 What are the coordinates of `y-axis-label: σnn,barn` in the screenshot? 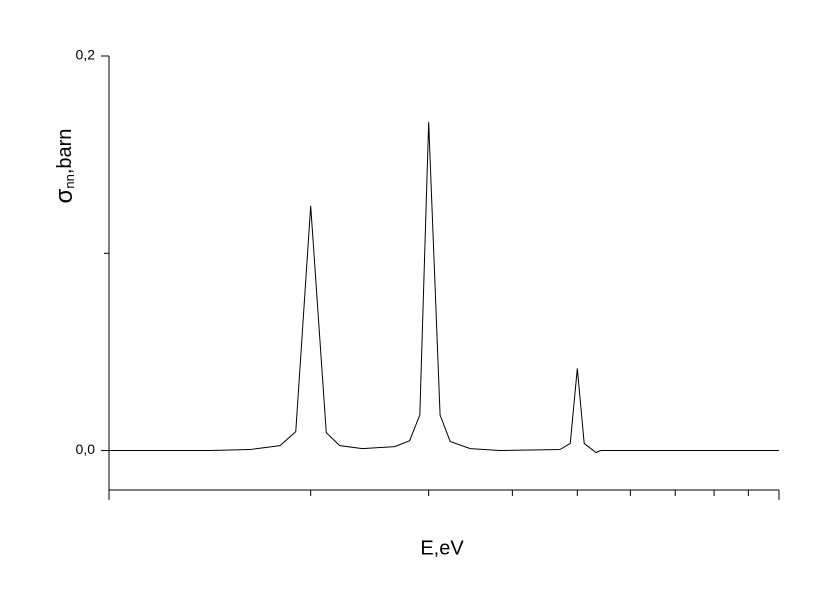 It's located at (64, 166).